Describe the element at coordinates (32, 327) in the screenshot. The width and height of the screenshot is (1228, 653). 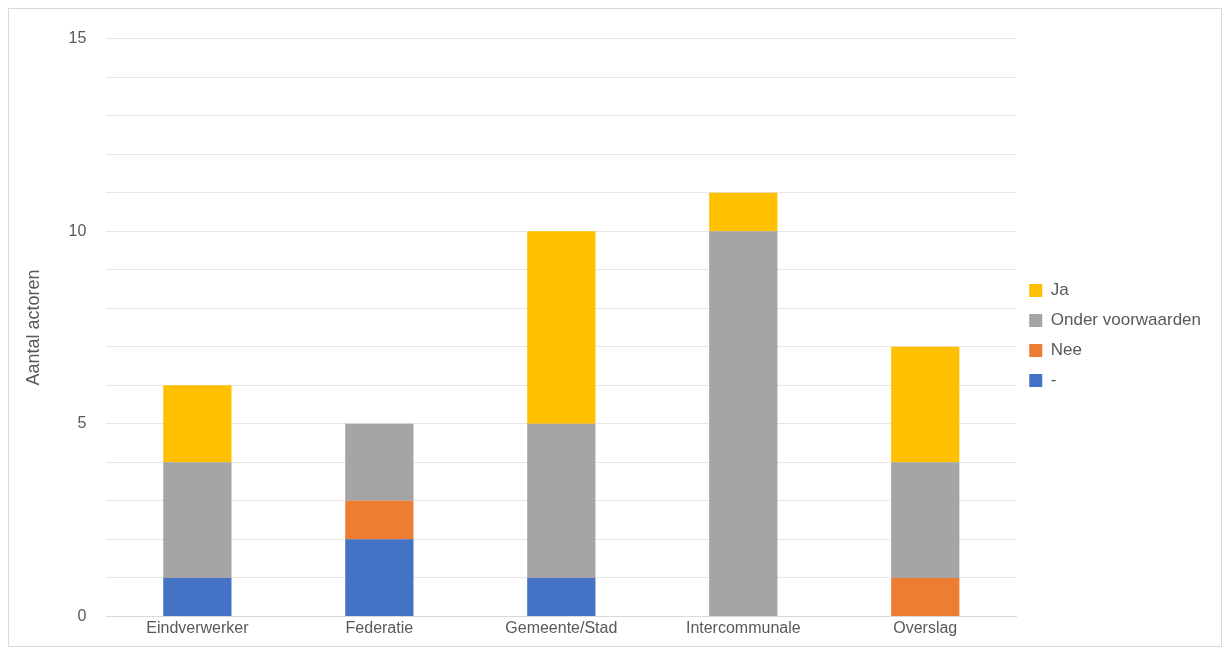
I see `y-axis-title: Aantal actoren` at that location.